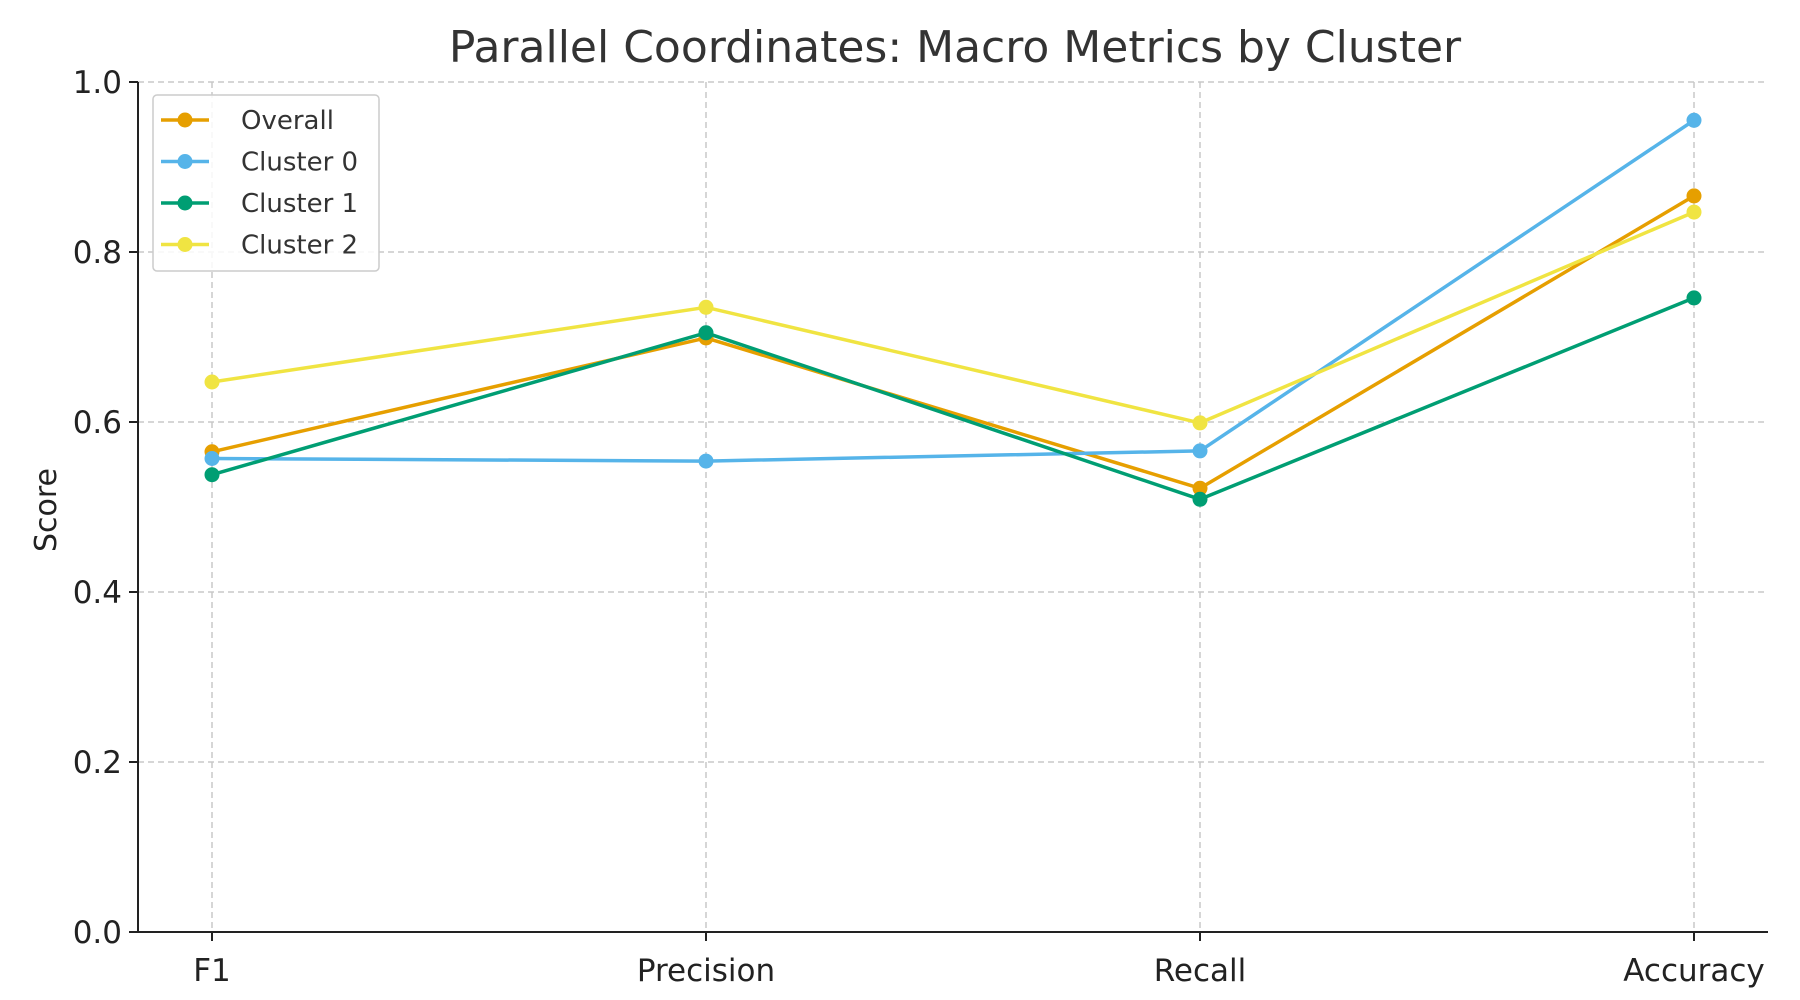  Describe the element at coordinates (287, 121) in the screenshot. I see `legend-label: Overall` at that location.